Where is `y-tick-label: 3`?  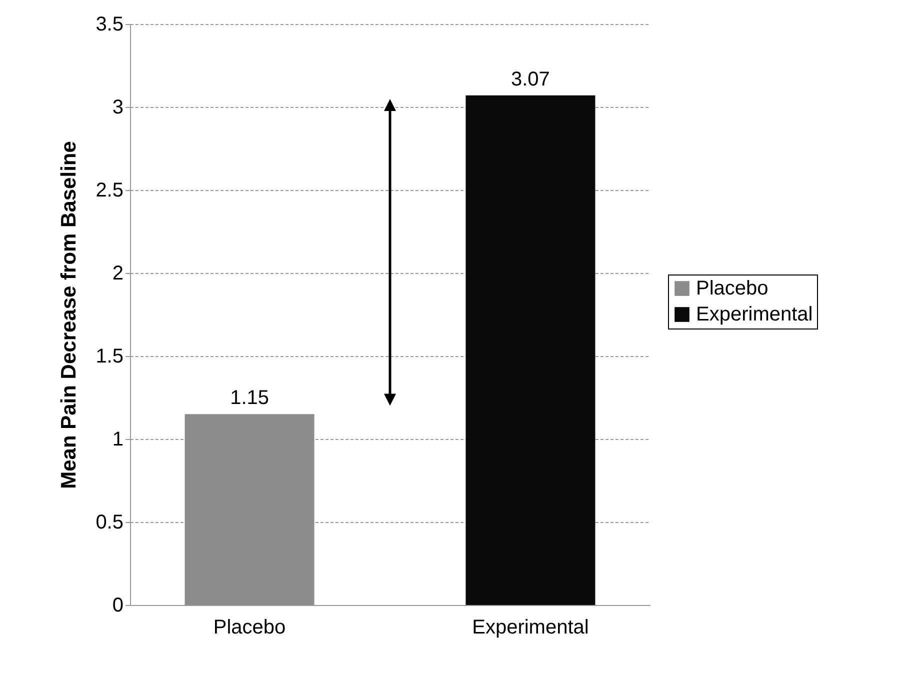
y-tick-label: 3 is located at coordinates (118, 107).